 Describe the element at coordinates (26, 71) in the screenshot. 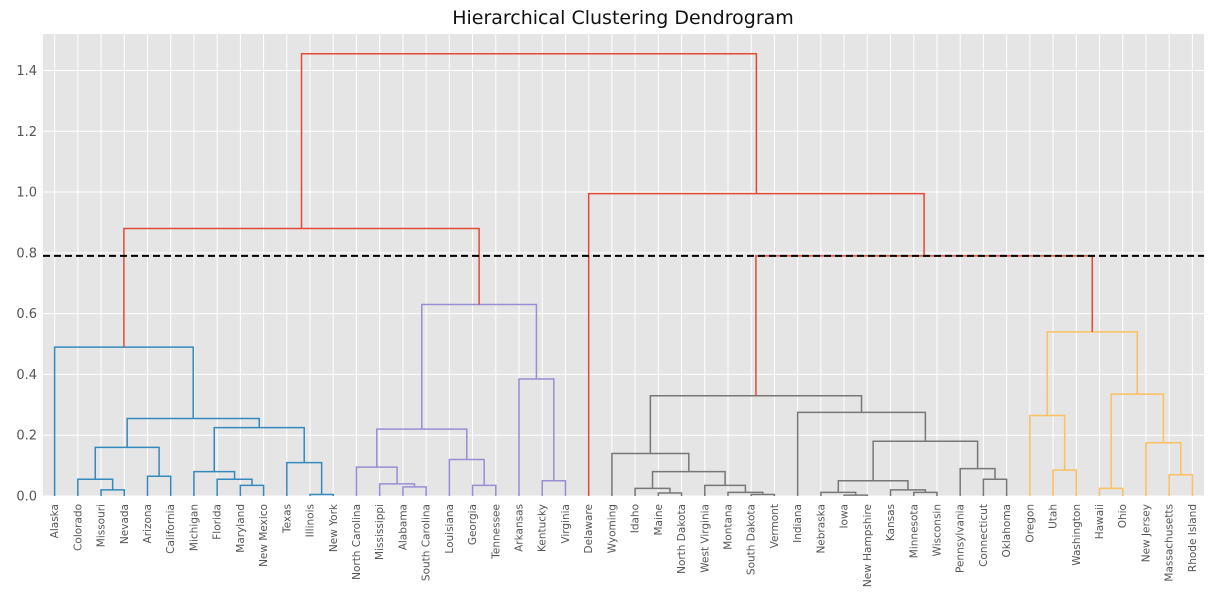

I see `y-tick-label: 1.4` at that location.